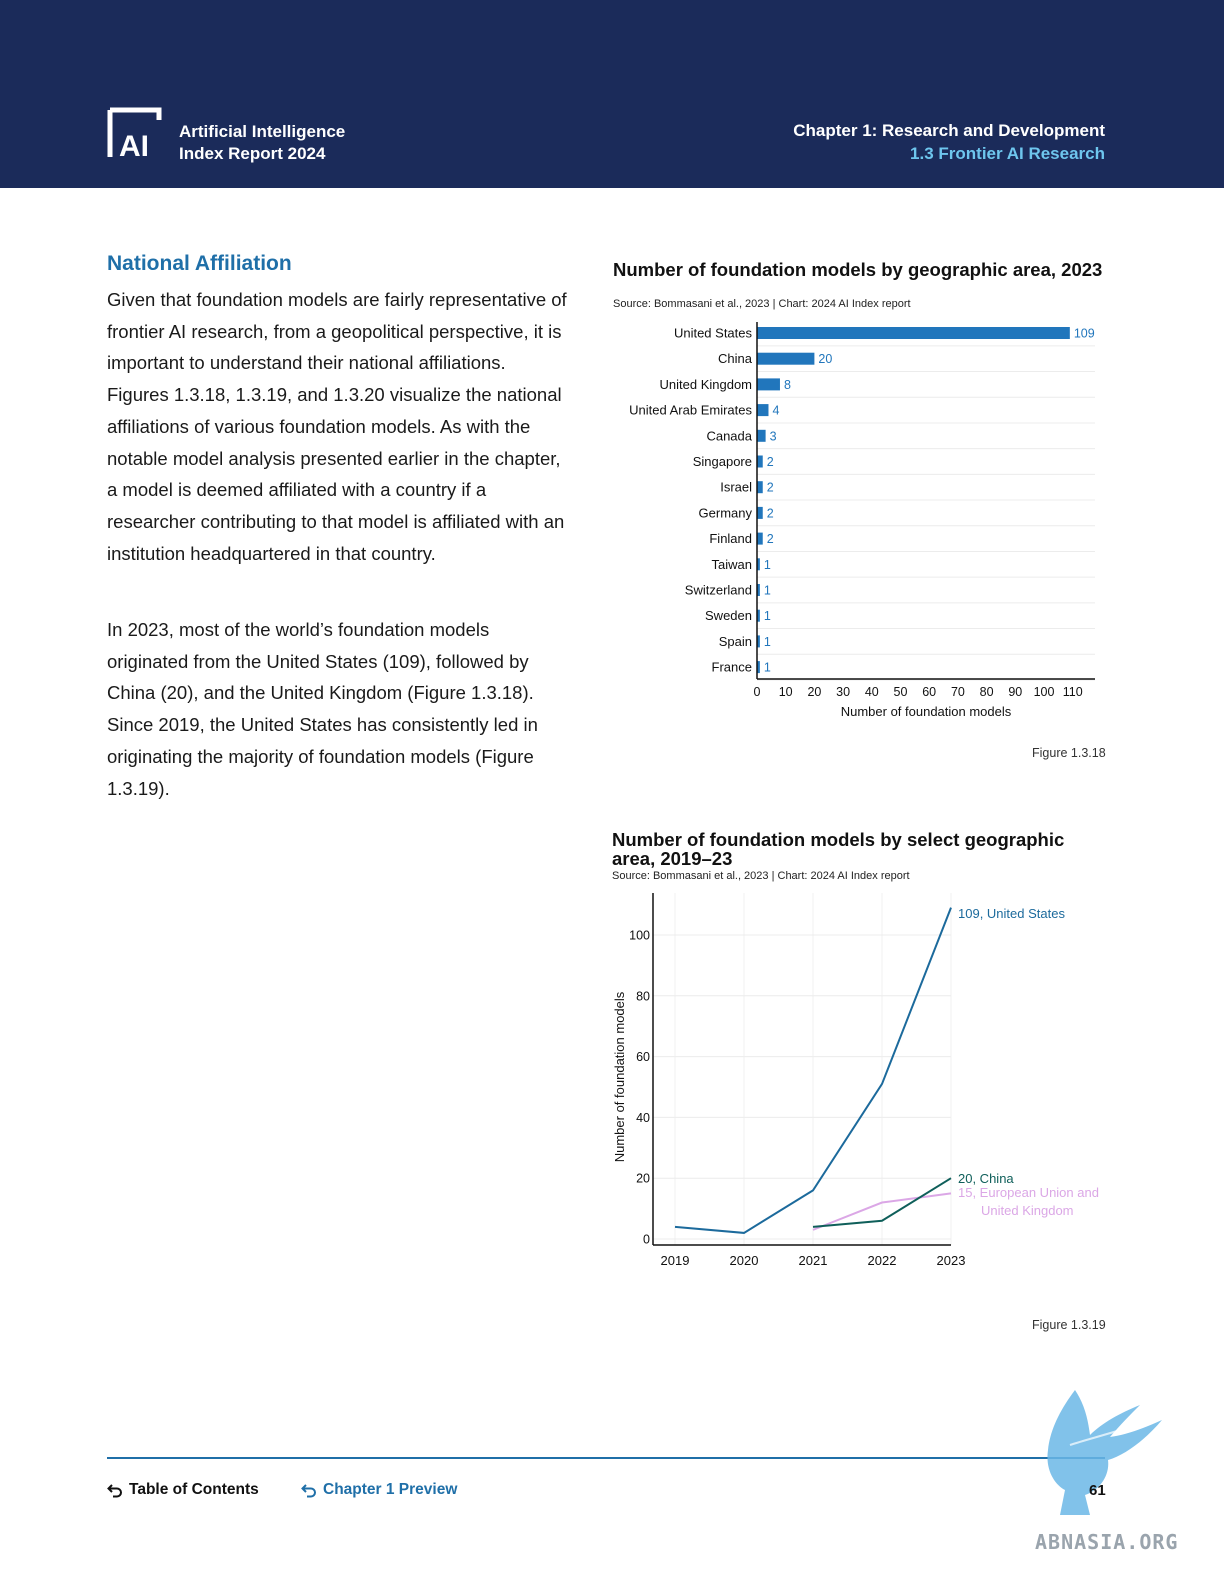  What do you see at coordinates (949, 153) in the screenshot?
I see `chapter-subtitle: 1.3 Frontier AI Research` at bounding box center [949, 153].